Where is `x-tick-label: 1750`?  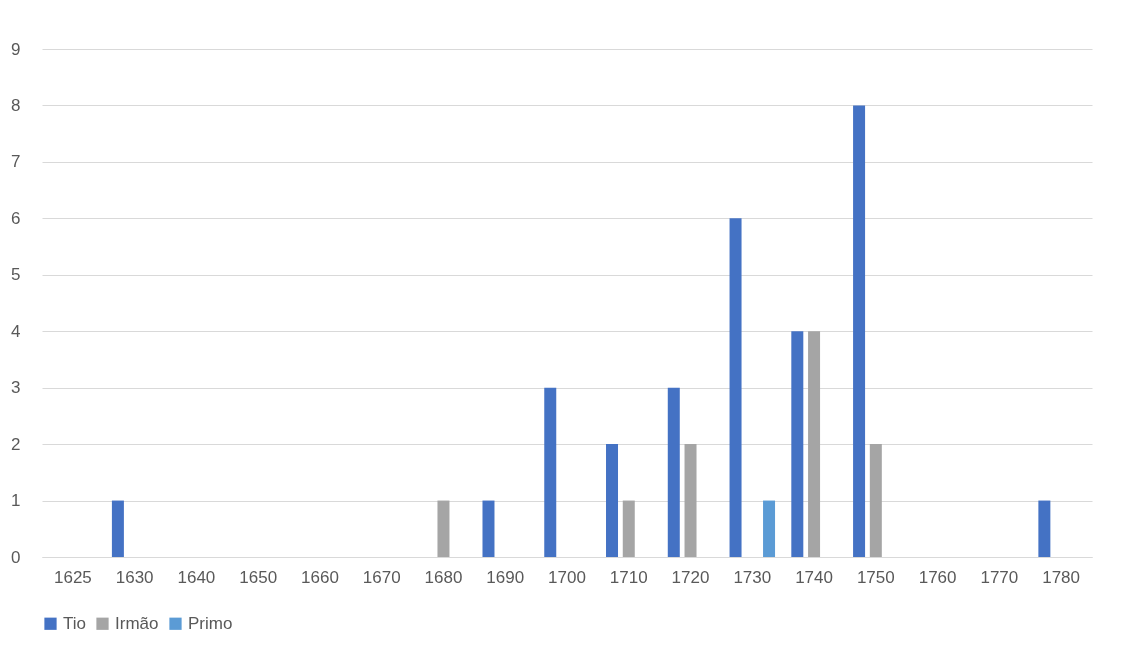 x-tick-label: 1750 is located at coordinates (875, 577).